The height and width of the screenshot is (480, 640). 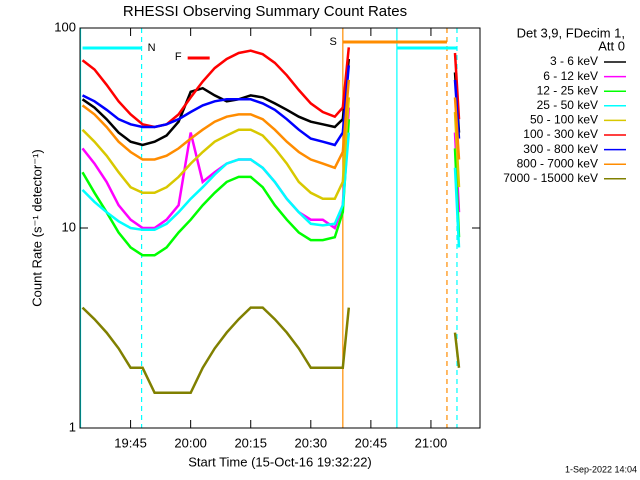 I want to click on flag-label: S, so click(x=332, y=42).